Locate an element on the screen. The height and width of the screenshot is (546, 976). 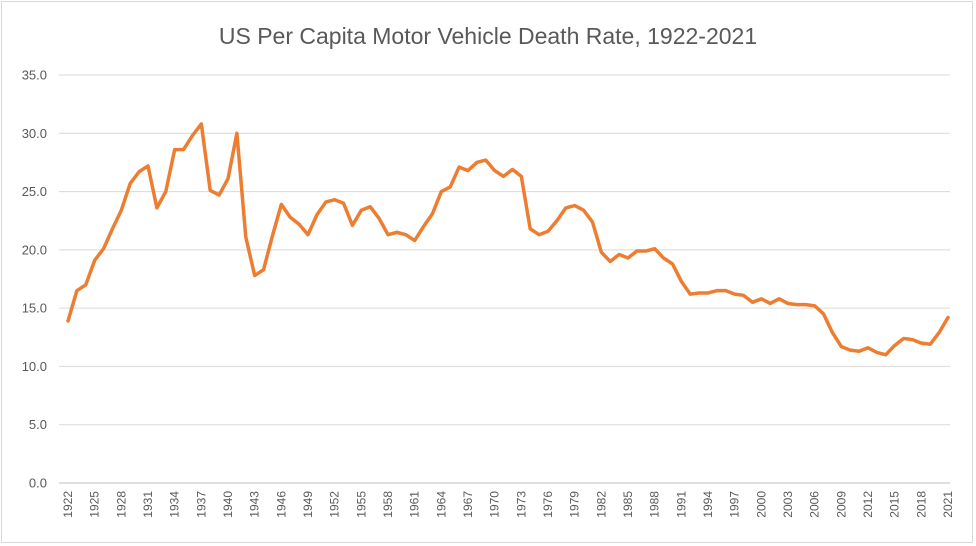
x-tick-label: 1958 is located at coordinates (388, 504).